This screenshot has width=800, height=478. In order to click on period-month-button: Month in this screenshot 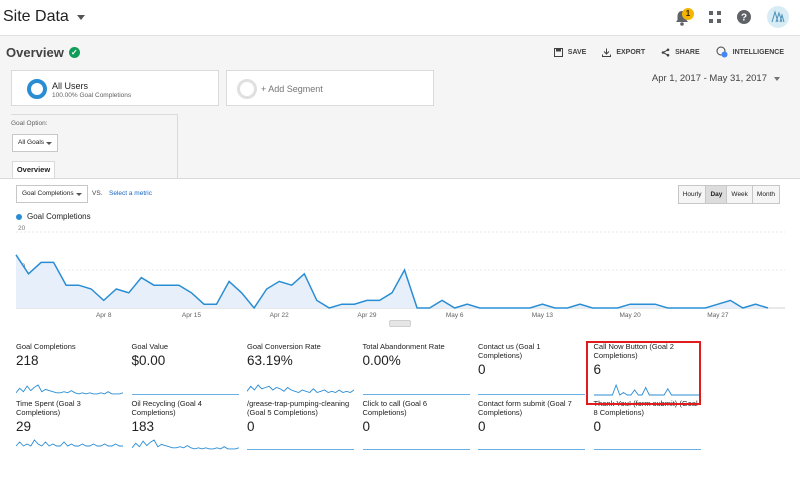, I will do `click(765, 194)`.